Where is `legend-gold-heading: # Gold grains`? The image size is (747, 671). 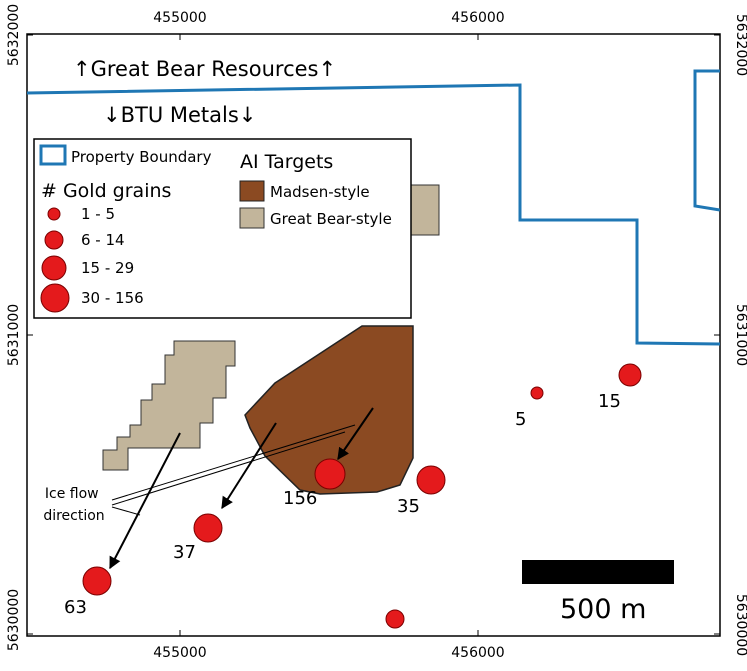 legend-gold-heading: # Gold grains is located at coordinates (106, 191).